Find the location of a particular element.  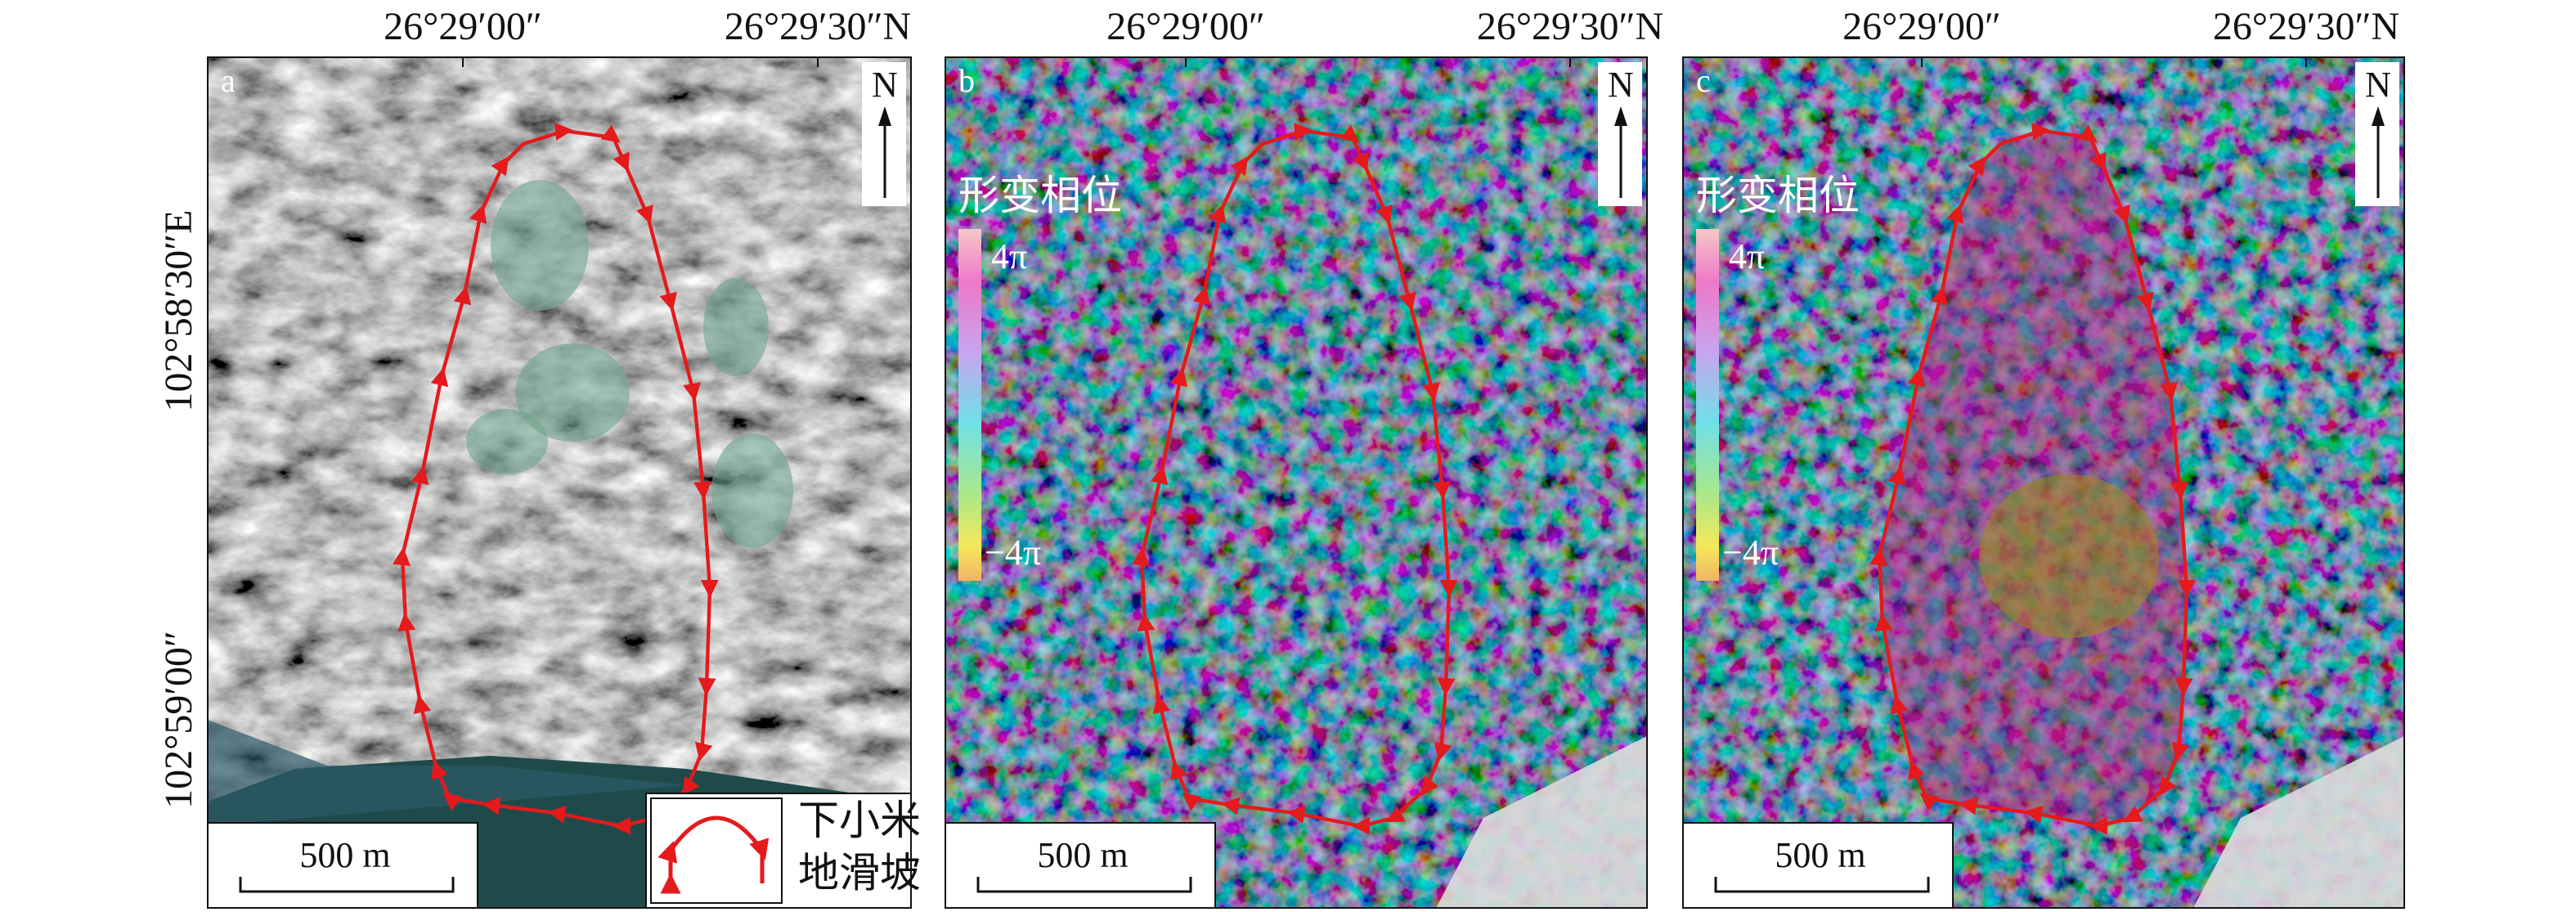

left-coord-label: 102°59′00″ is located at coordinates (178, 720).